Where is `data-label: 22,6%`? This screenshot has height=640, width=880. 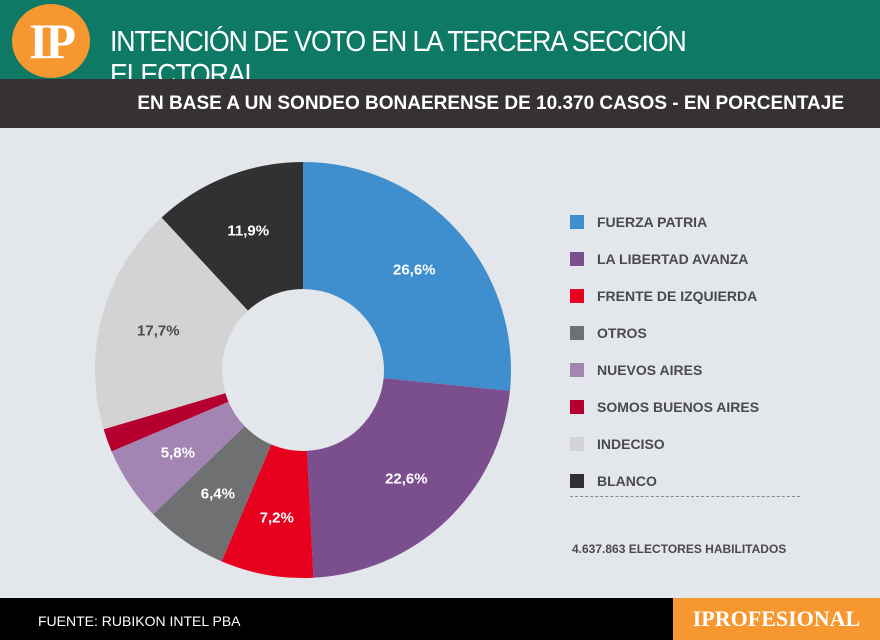
data-label: 22,6% is located at coordinates (406, 479).